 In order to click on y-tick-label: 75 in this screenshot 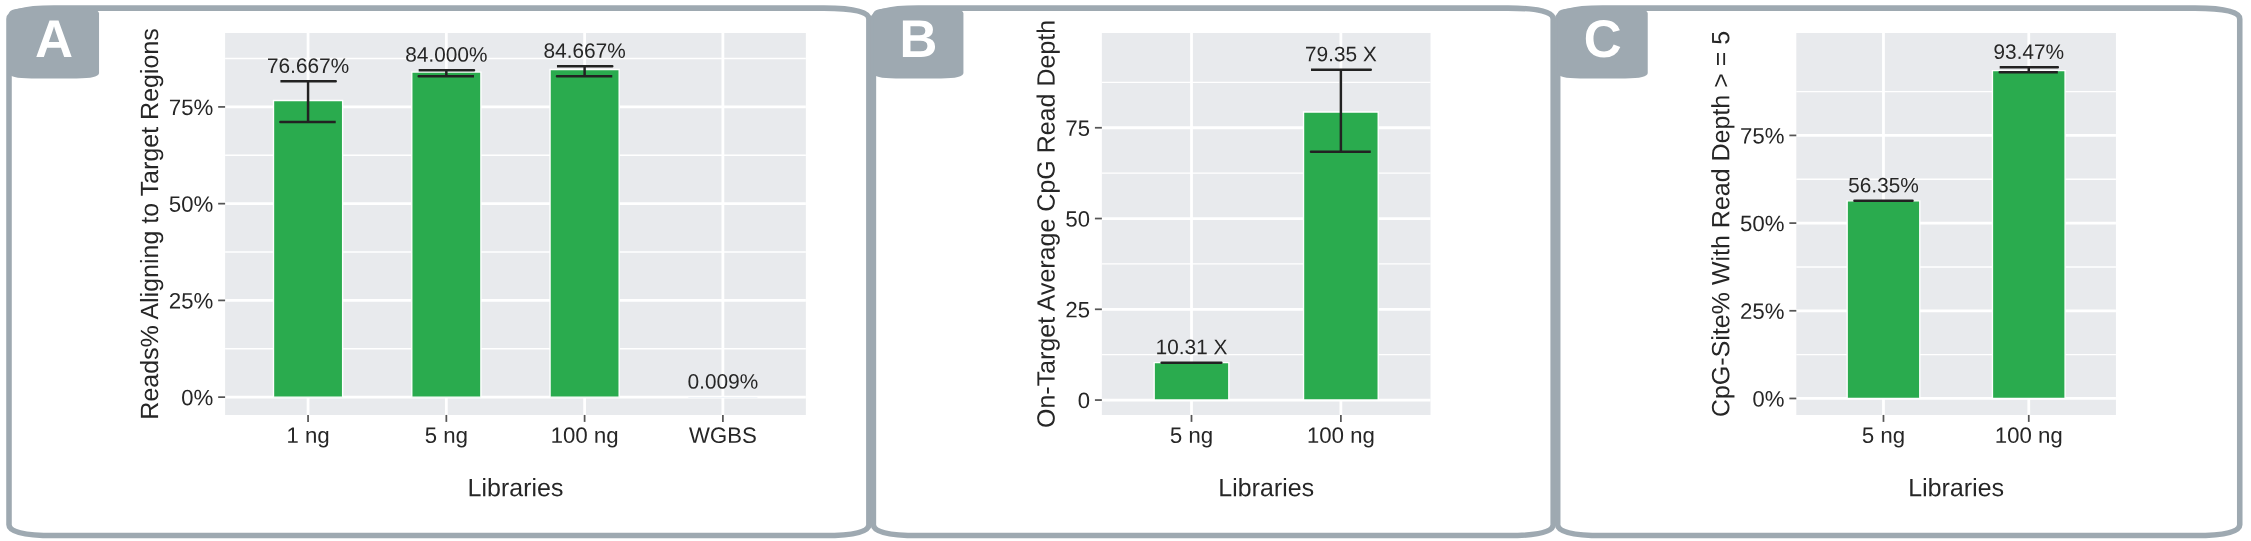, I will do `click(1078, 128)`.